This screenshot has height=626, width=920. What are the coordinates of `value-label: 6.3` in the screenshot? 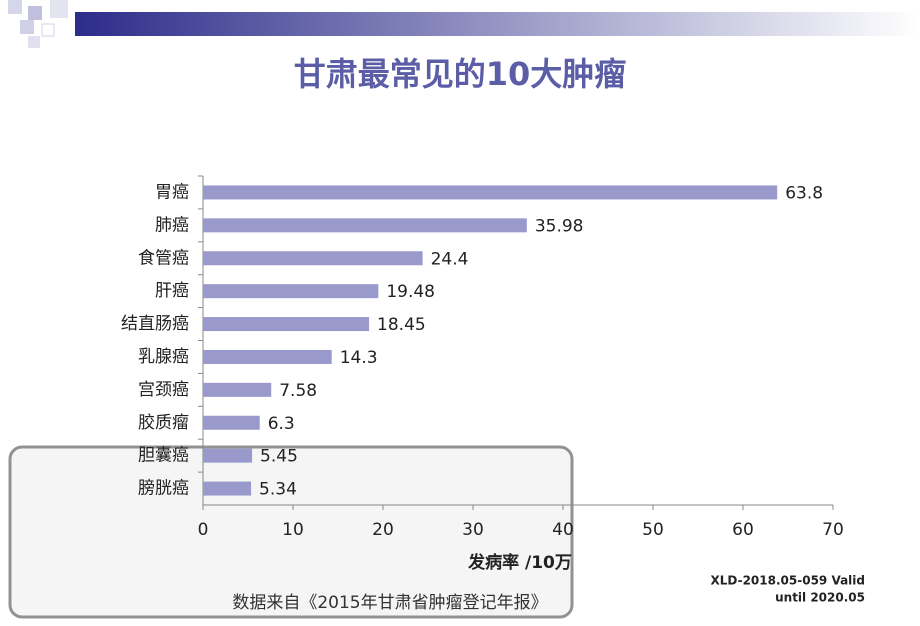 It's located at (281, 424).